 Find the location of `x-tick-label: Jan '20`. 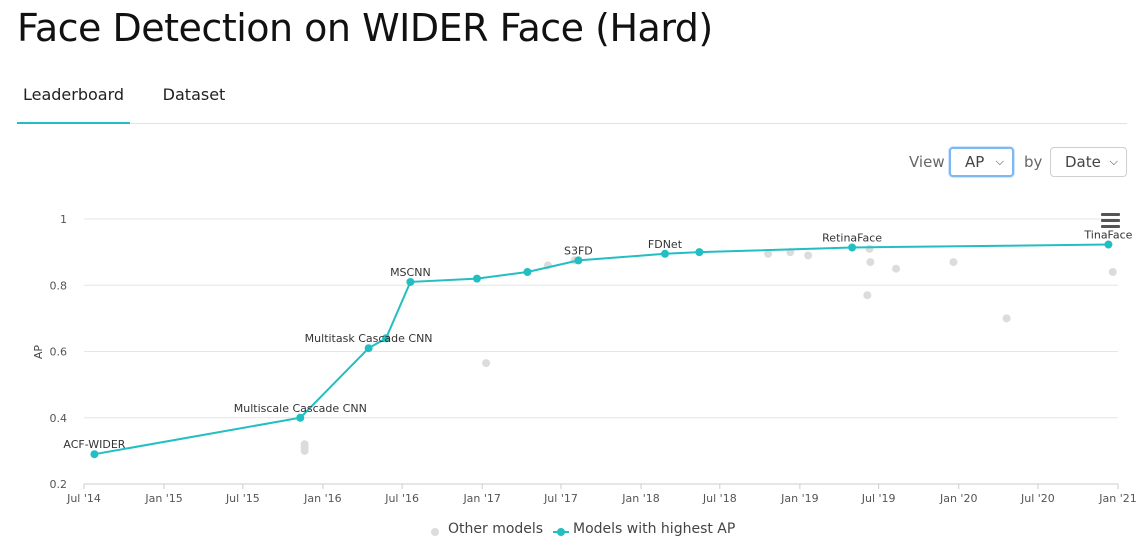

x-tick-label: Jan '20 is located at coordinates (958, 498).